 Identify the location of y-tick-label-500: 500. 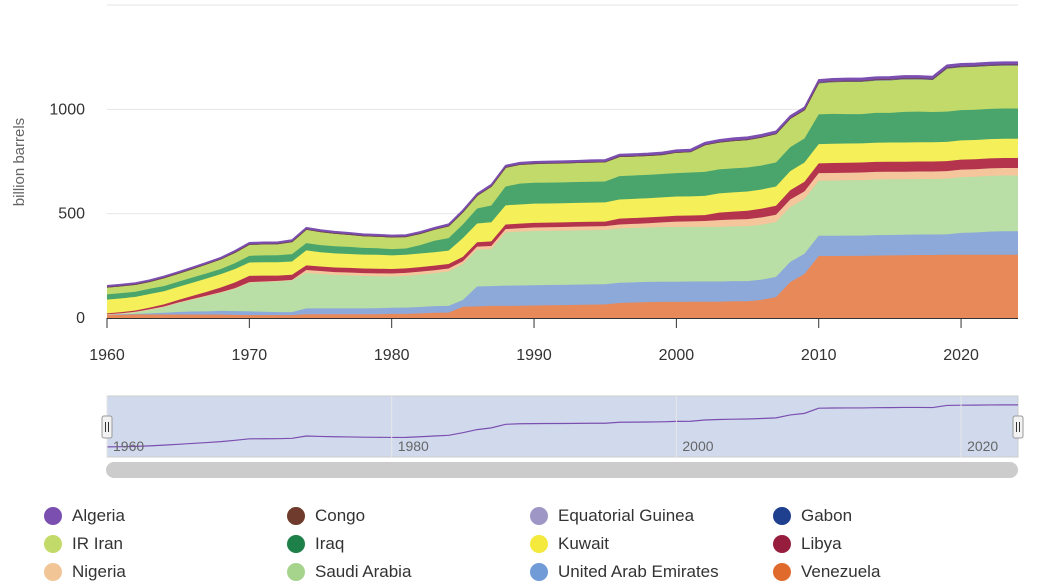
(71, 214).